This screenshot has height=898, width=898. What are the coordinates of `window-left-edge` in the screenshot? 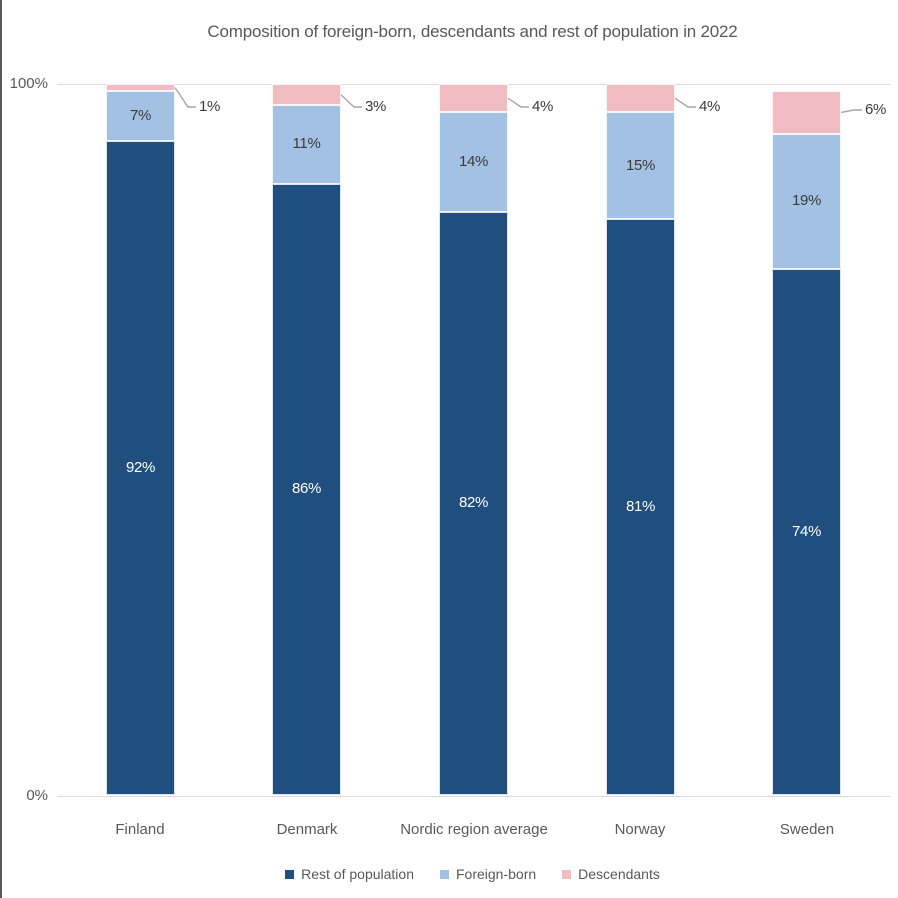 It's located at (1, 449).